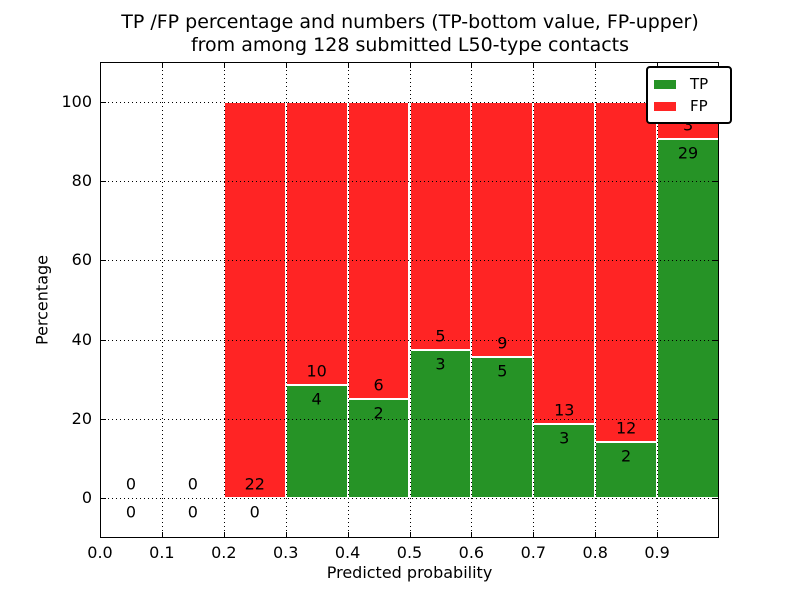 Image resolution: width=800 pixels, height=600 pixels. What do you see at coordinates (689, 84) in the screenshot?
I see `legend-item-tp: TP` at bounding box center [689, 84].